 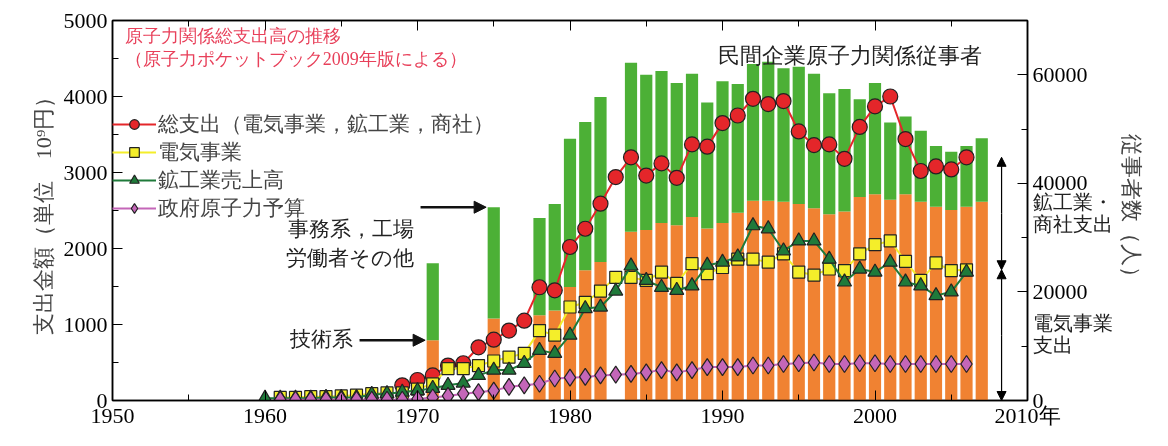 What do you see at coordinates (85, 248) in the screenshot?
I see `y-tick-label: 2000` at bounding box center [85, 248].